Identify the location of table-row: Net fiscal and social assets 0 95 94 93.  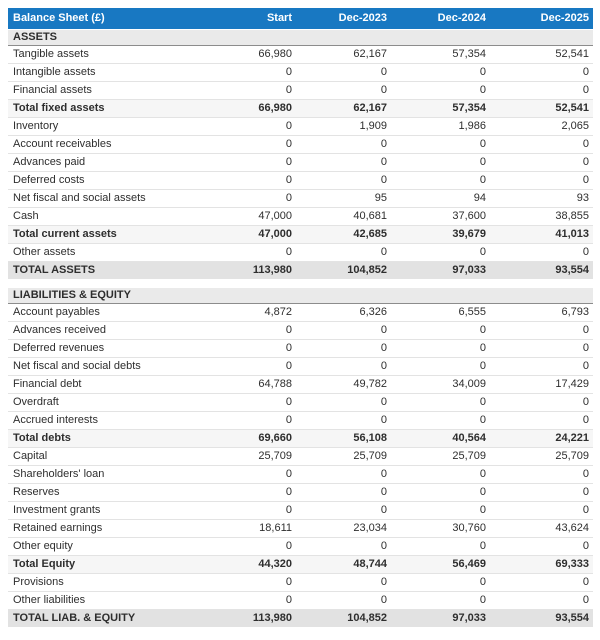
(300, 198).